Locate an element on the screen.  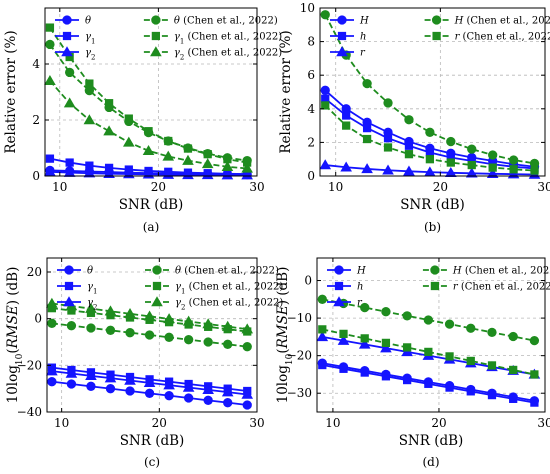
legend-entry: γ1 (Chen et al., 2022) is located at coordinates (212, 39).